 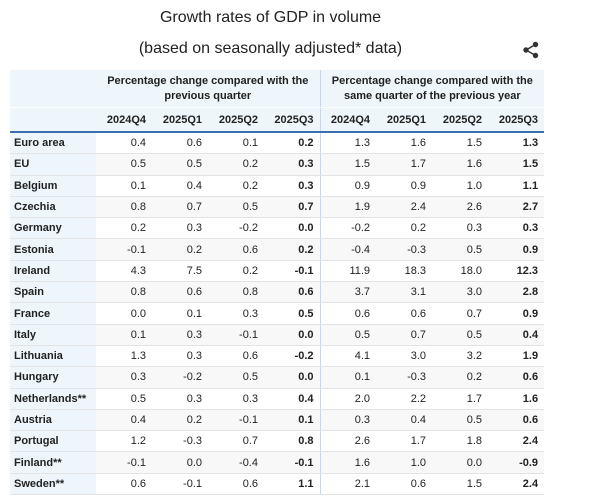 What do you see at coordinates (460, 186) in the screenshot?
I see `annual-change-cell: 1.0` at bounding box center [460, 186].